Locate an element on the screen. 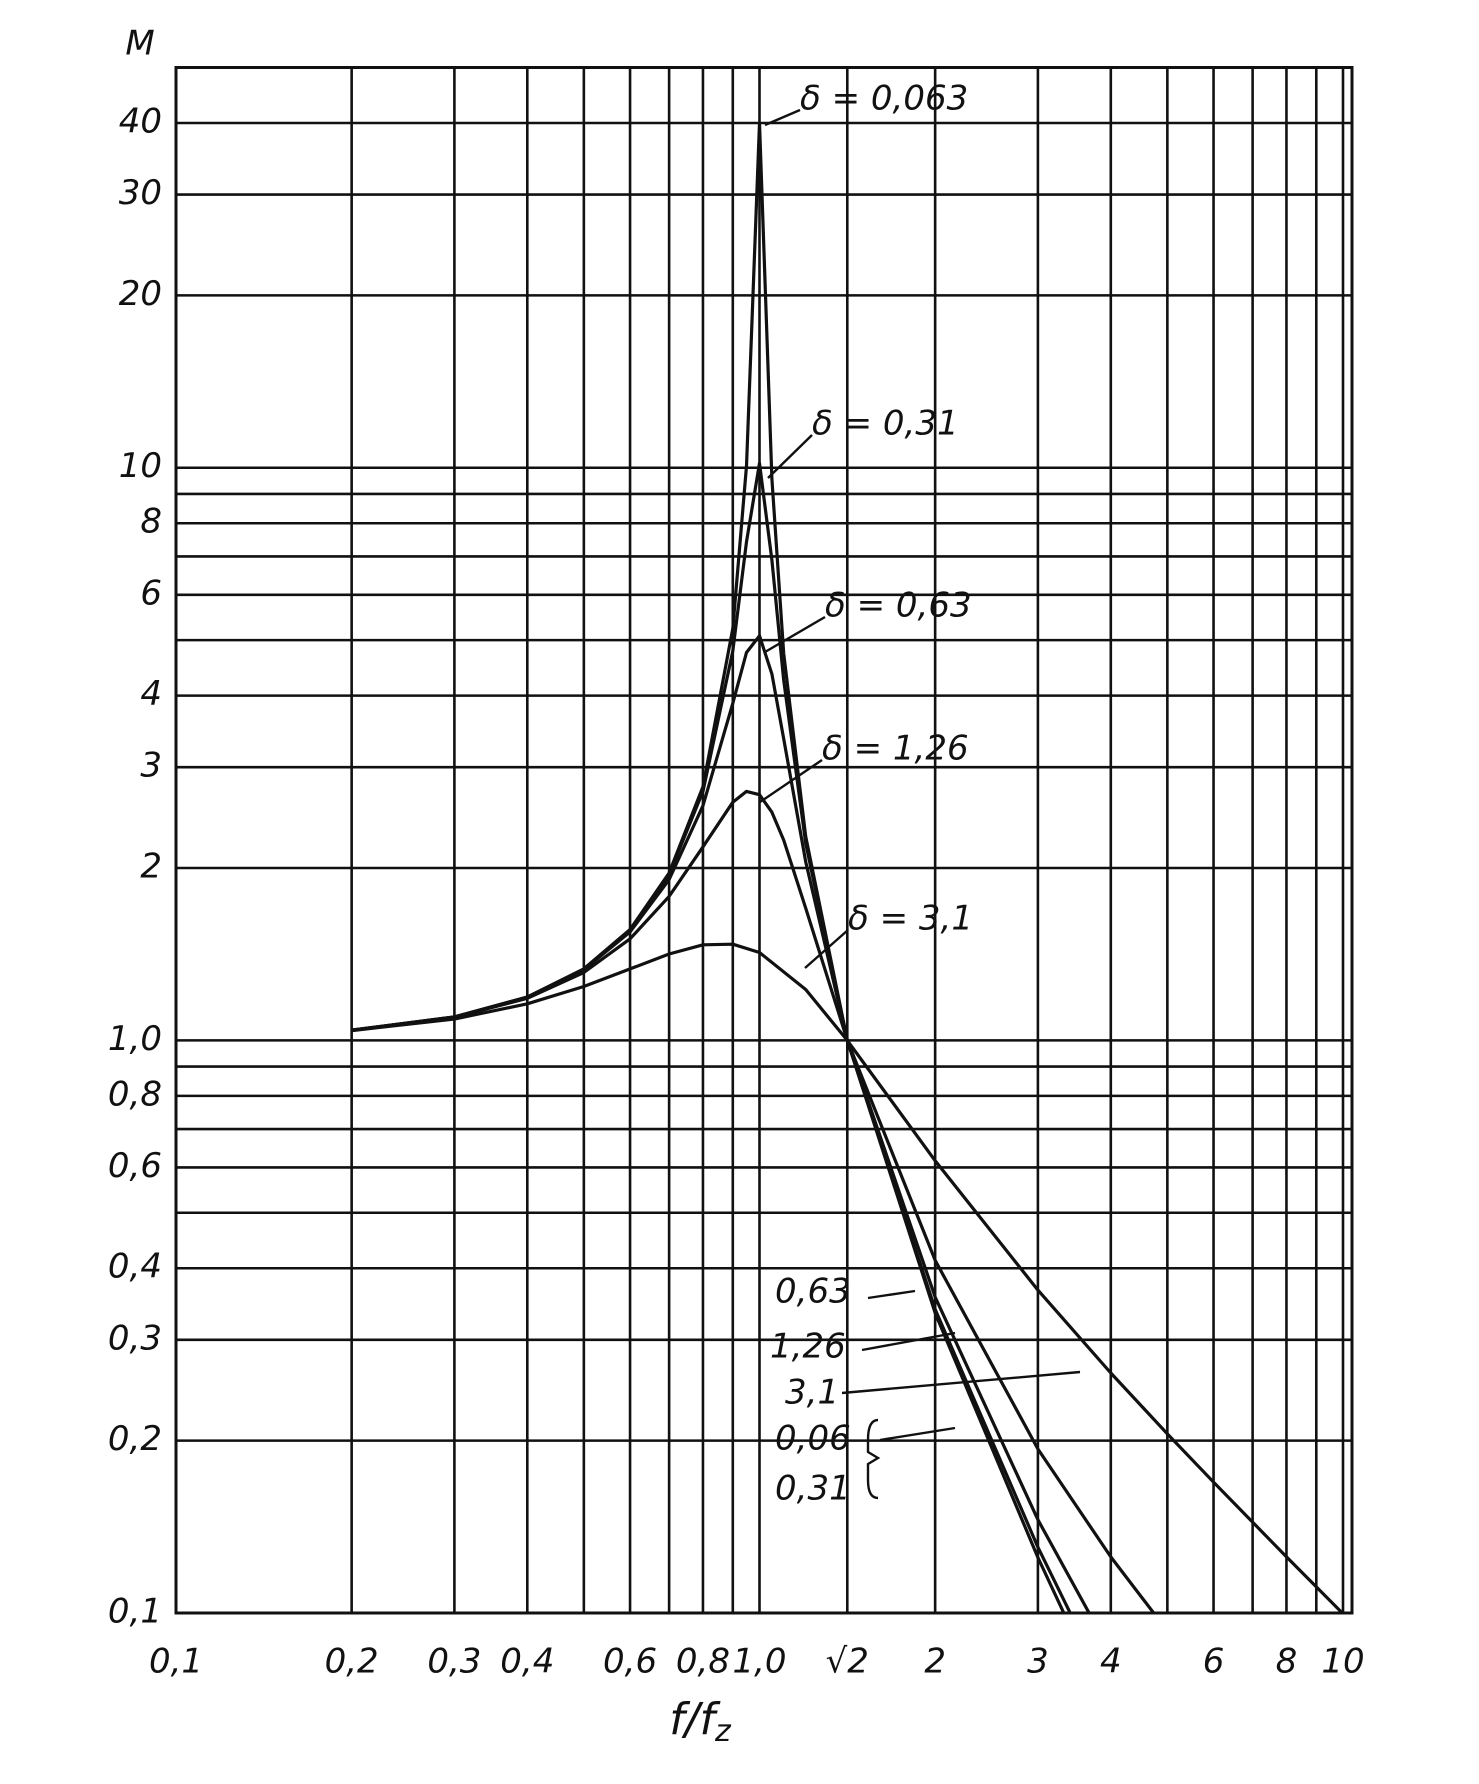 Image resolution: width=1479 pixels, height=1784 pixels. x-tick-label: 0,8 is located at coordinates (703, 1662).